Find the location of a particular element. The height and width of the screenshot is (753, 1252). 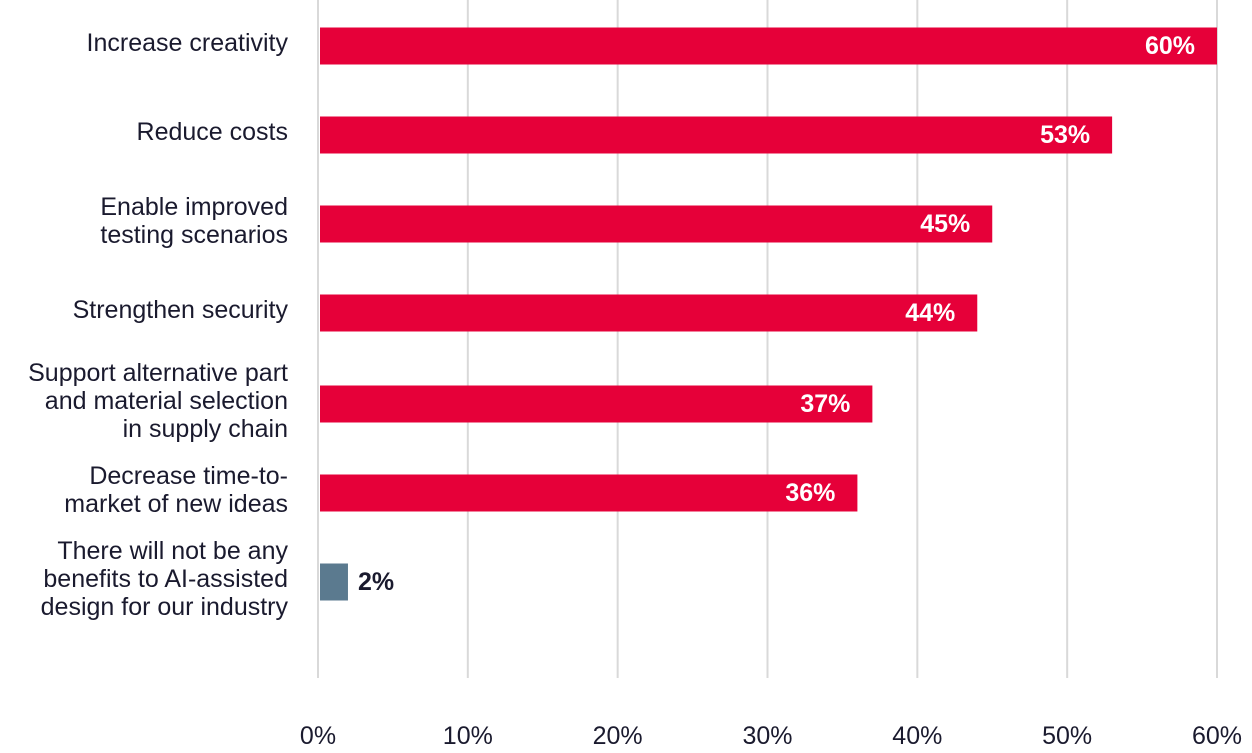

value-label: 44% is located at coordinates (930, 313).